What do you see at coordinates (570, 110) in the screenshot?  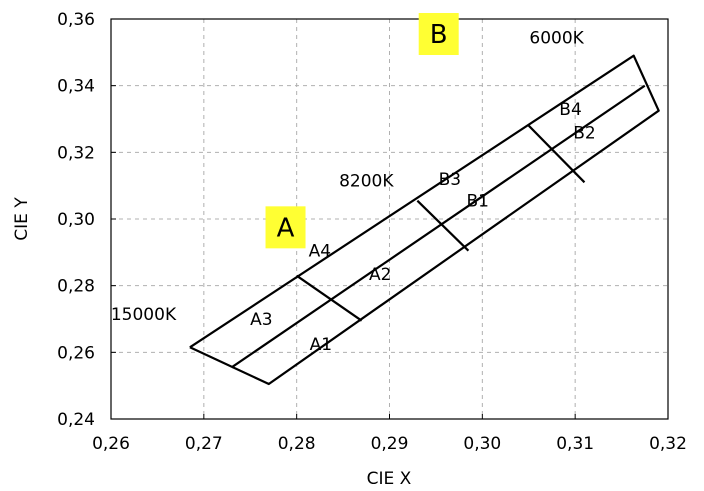 I see `region-label-b4: B4` at bounding box center [570, 110].